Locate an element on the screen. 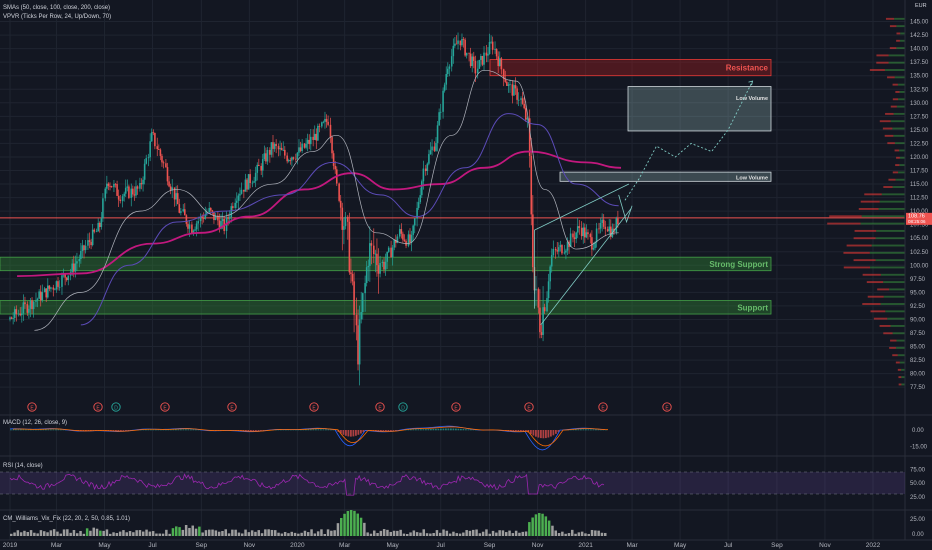  y-axis-label: 120.00 is located at coordinates (919, 158).